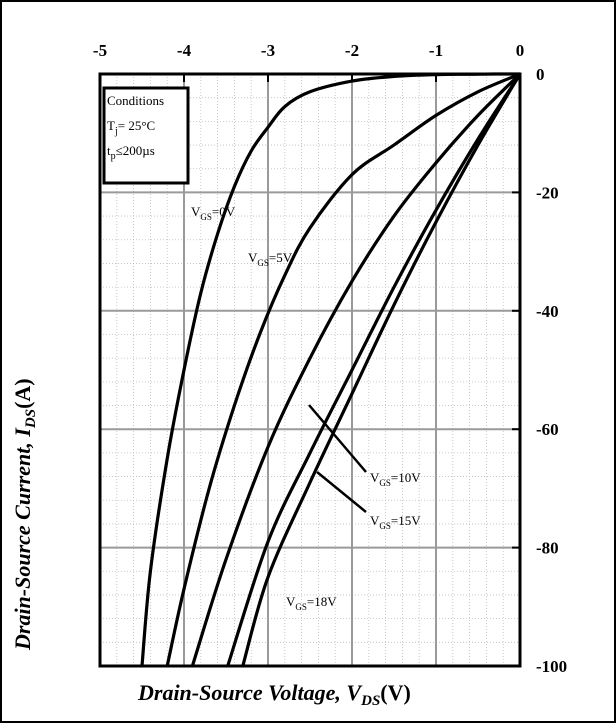 This screenshot has height=723, width=616. I want to click on conditions-temperature: Tj= 25°C, so click(131, 127).